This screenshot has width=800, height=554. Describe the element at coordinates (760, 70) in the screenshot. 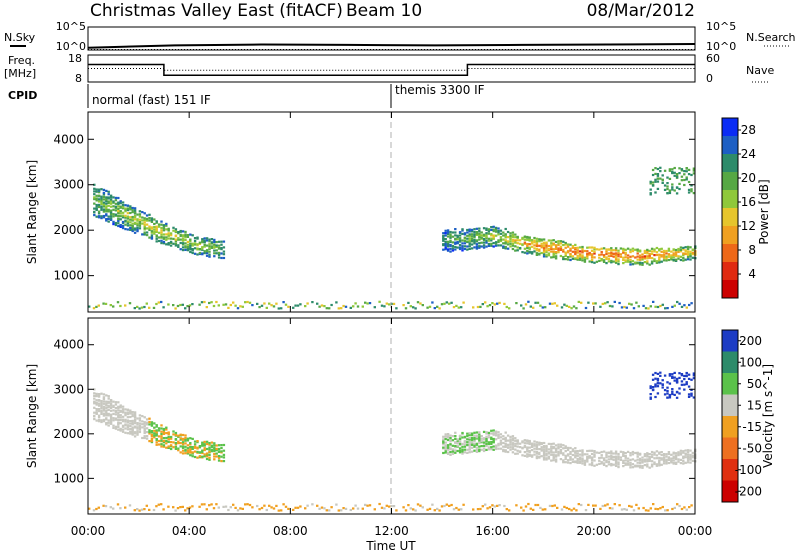

I see `freq-right-label: Nave` at that location.